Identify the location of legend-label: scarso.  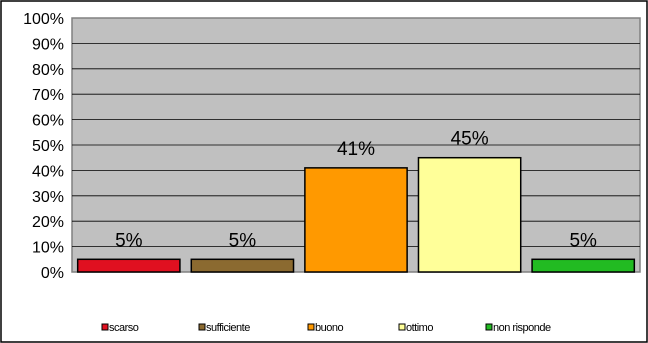
(124, 328).